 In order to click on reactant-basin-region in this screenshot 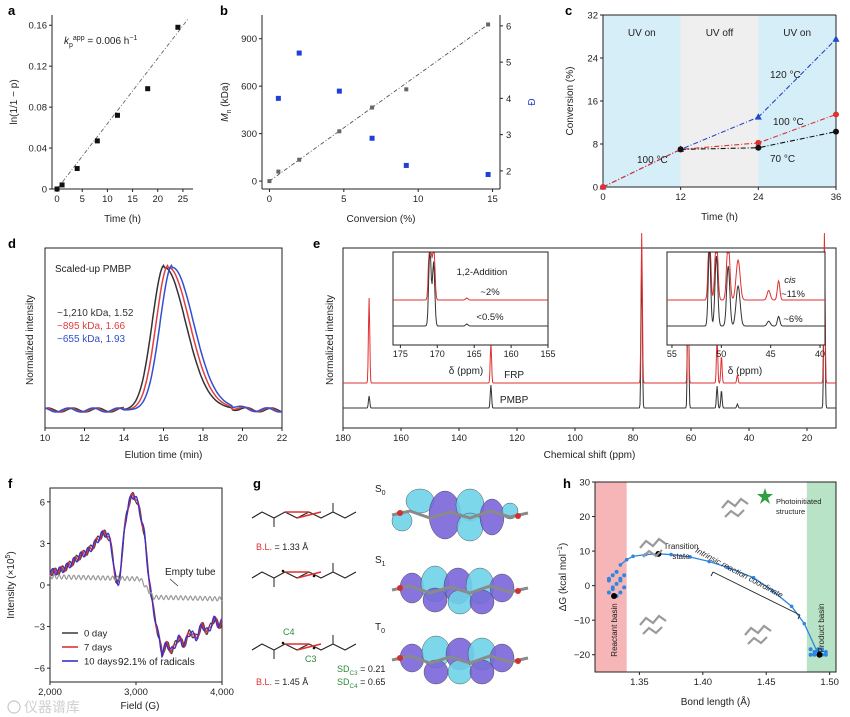, I will do `click(611, 577)`.